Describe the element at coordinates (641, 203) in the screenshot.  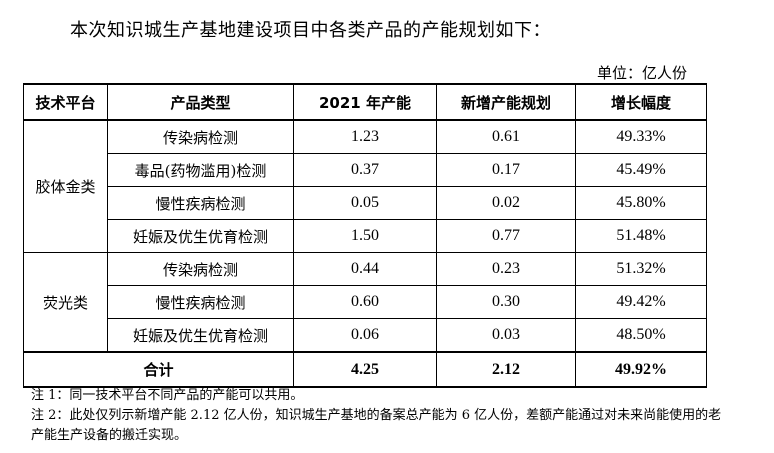
I see `growth-cell: 45.80%` at that location.